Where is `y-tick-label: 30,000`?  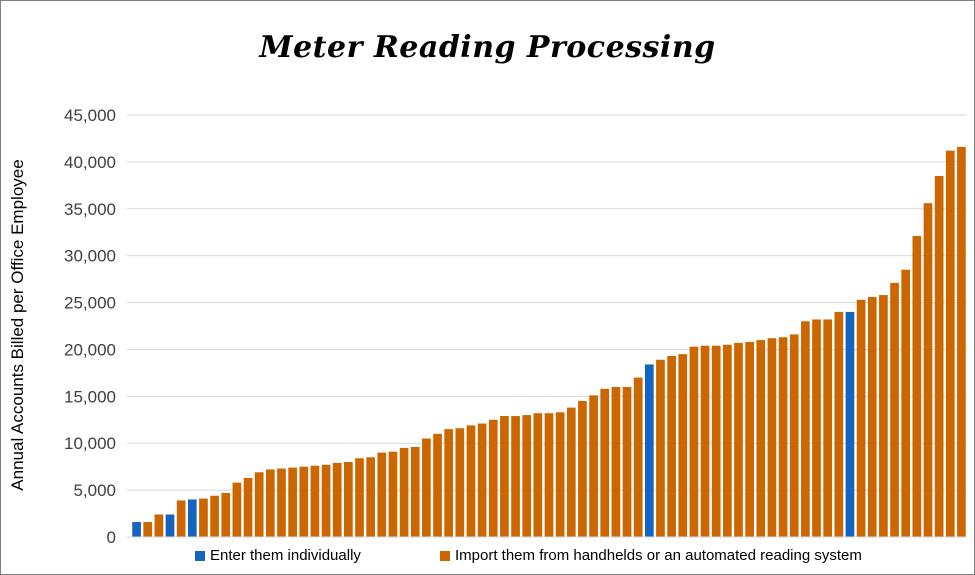
y-tick-label: 30,000 is located at coordinates (90, 256).